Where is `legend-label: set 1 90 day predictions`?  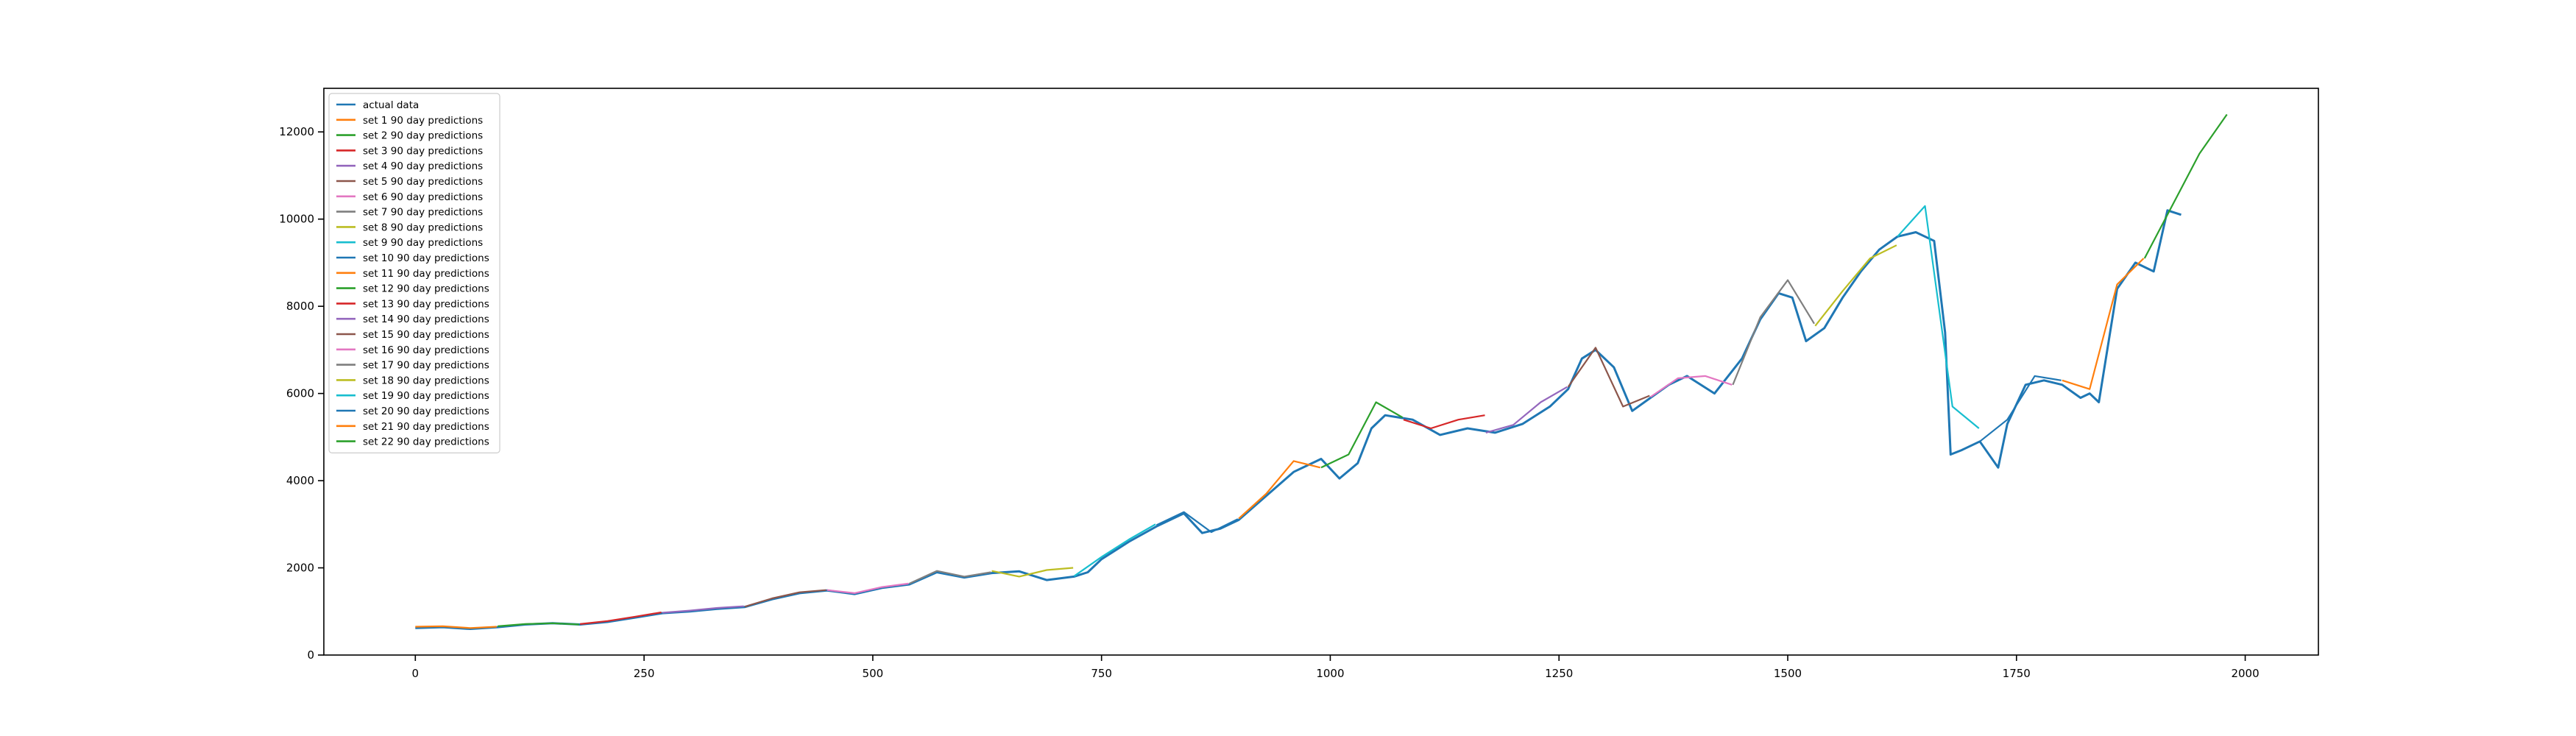
legend-label: set 1 90 day predictions is located at coordinates (423, 121).